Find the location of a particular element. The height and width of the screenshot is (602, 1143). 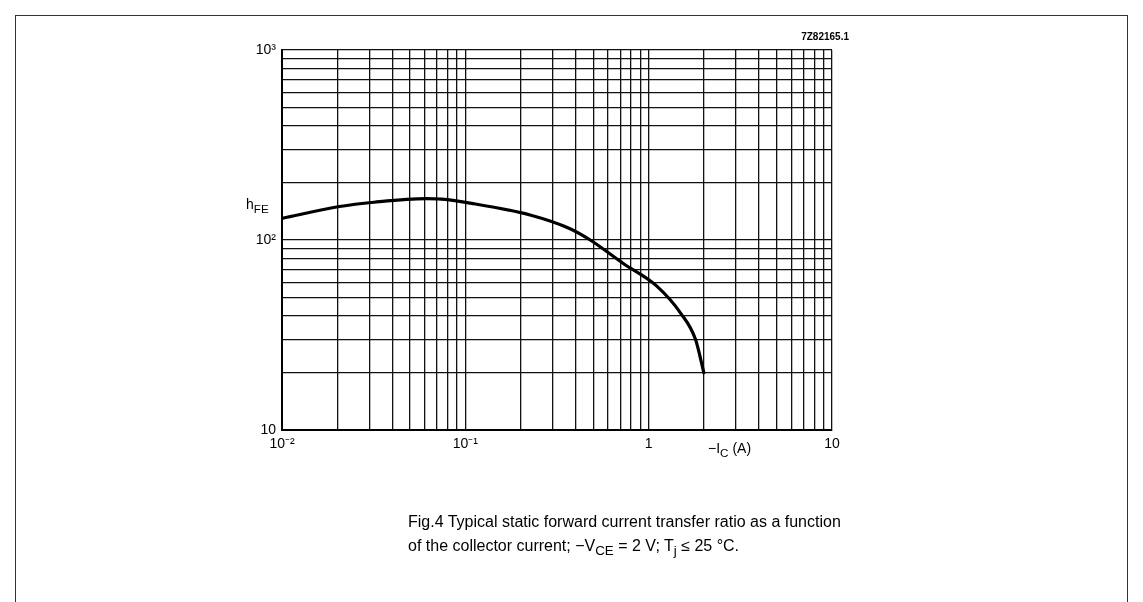

y-tick-label: 10 is located at coordinates (268, 428).